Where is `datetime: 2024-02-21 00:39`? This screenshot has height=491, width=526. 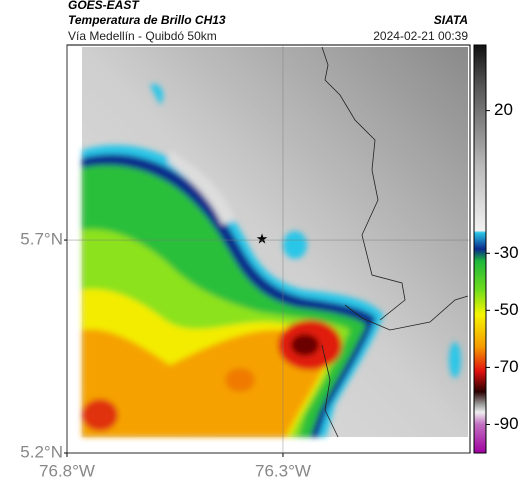 datetime: 2024-02-21 00:39 is located at coordinates (420, 36).